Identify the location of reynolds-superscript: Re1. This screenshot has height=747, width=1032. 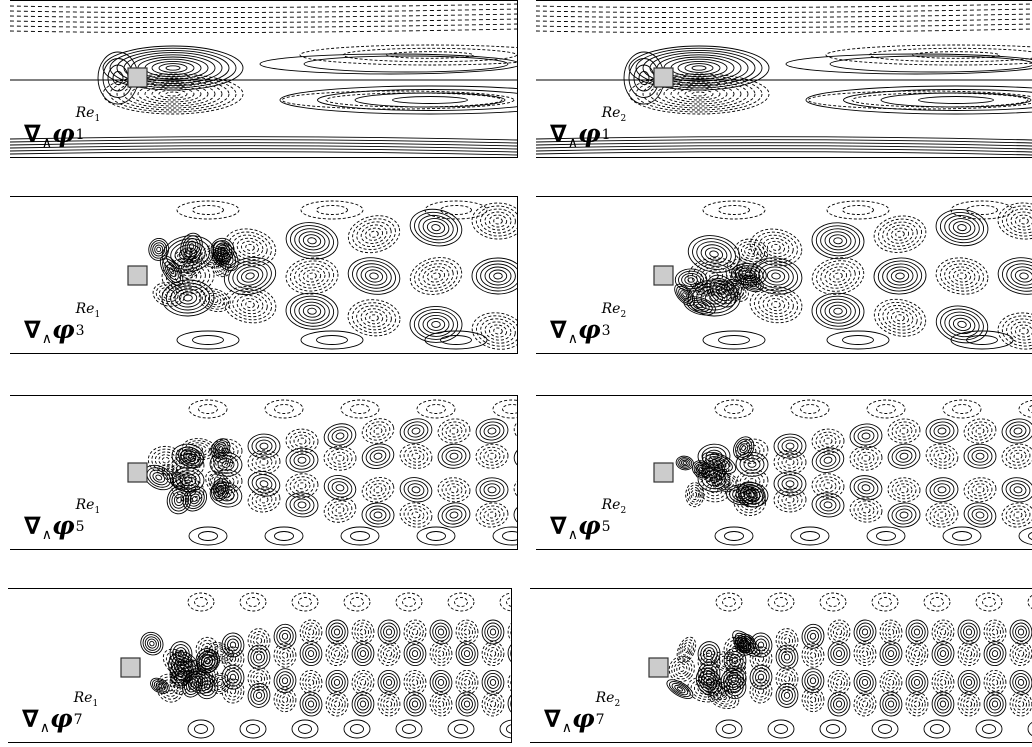
(88, 114).